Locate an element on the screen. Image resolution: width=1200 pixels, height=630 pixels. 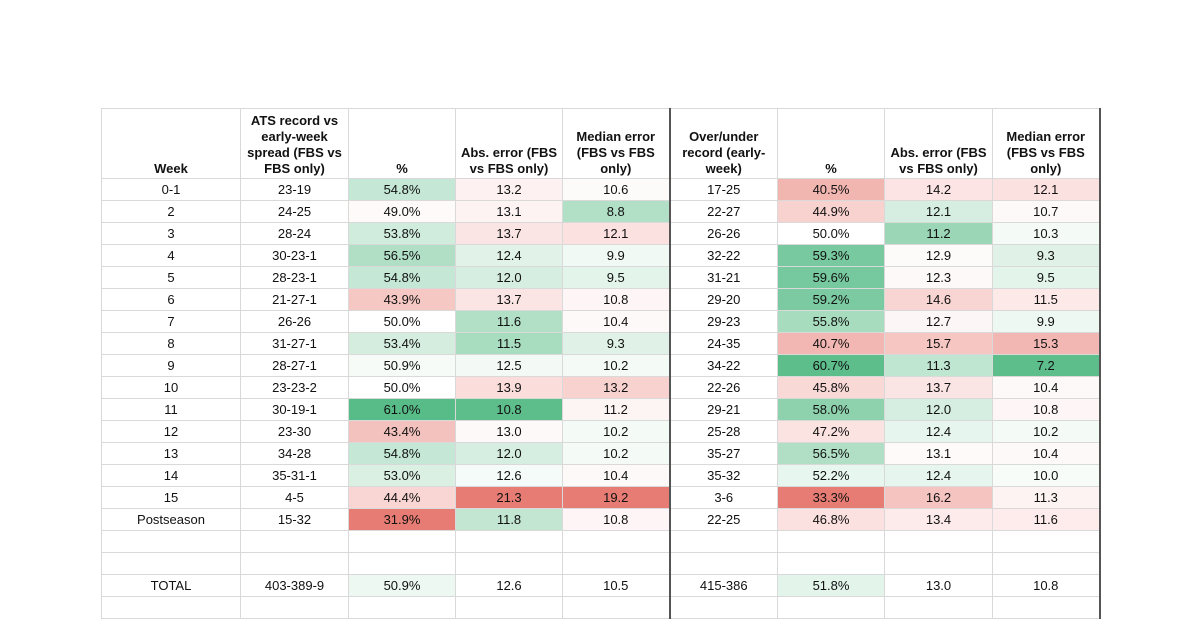
cell-ats-pct: 61.0% is located at coordinates (402, 409).